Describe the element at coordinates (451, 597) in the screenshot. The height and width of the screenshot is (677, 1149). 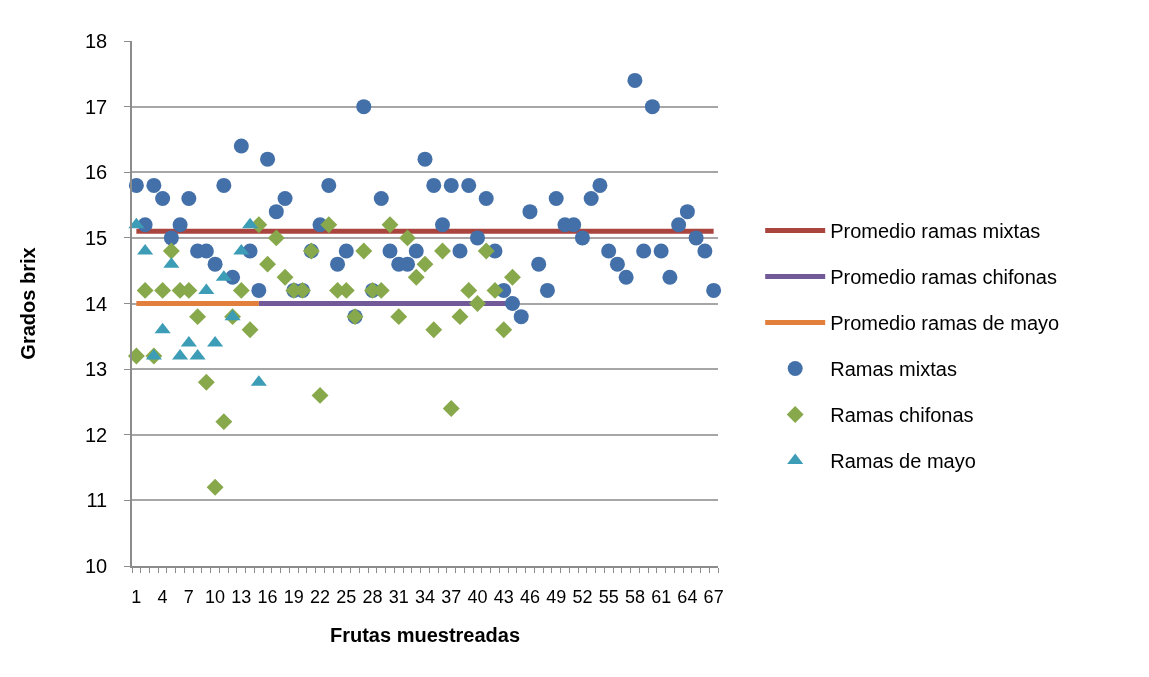
I see `x-tick-label: 37` at that location.